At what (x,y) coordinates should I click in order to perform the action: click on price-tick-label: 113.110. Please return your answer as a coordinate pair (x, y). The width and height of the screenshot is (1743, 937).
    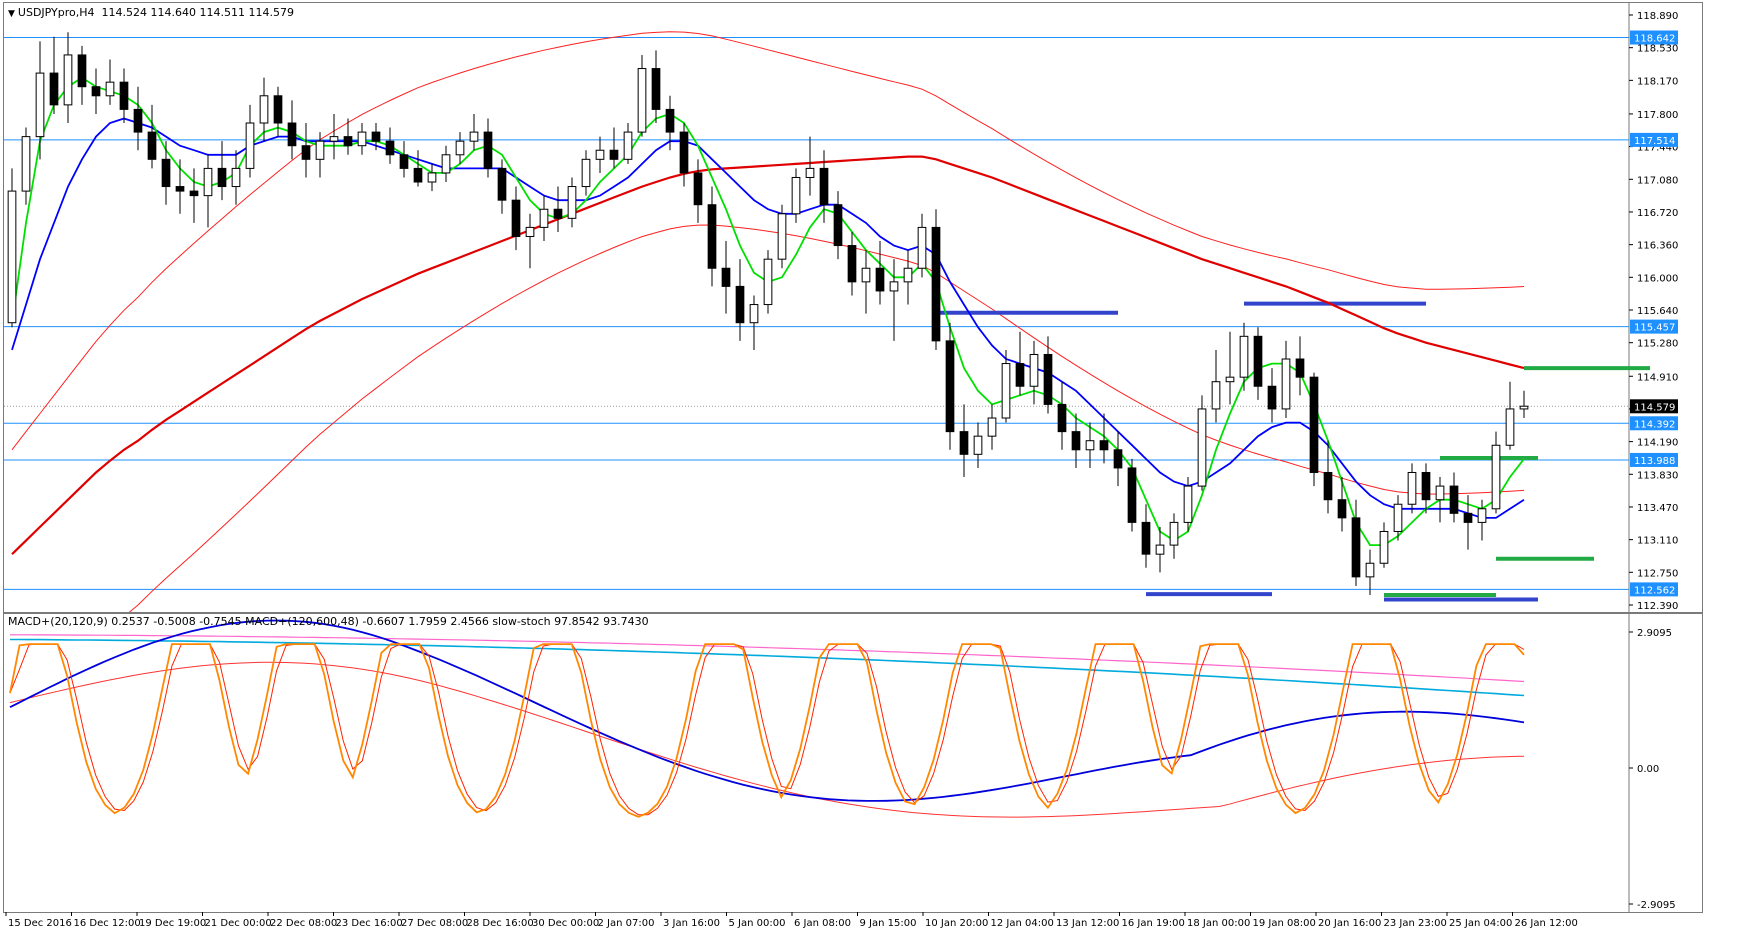
    Looking at the image, I should click on (1657, 541).